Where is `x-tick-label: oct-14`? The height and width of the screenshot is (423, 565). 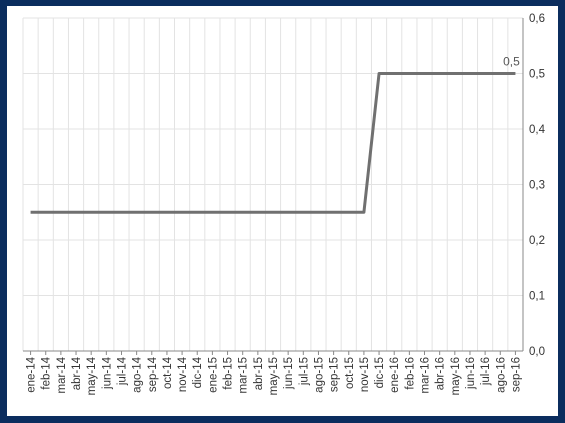
x-tick-label: oct-14 is located at coordinates (168, 372).